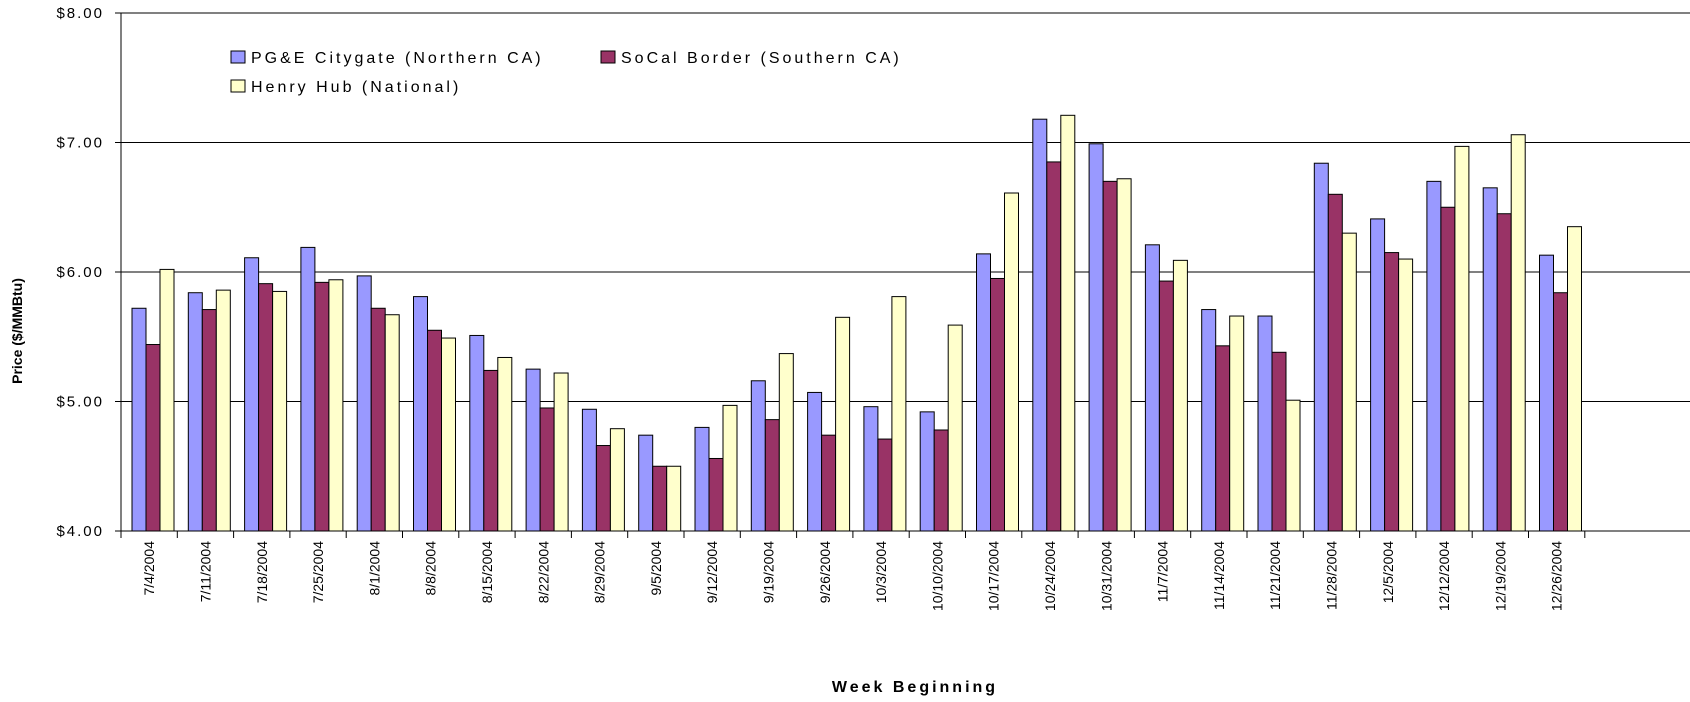 The width and height of the screenshot is (1690, 702). Describe the element at coordinates (1219, 575) in the screenshot. I see `x-tick-label: 11/14/2004` at that location.